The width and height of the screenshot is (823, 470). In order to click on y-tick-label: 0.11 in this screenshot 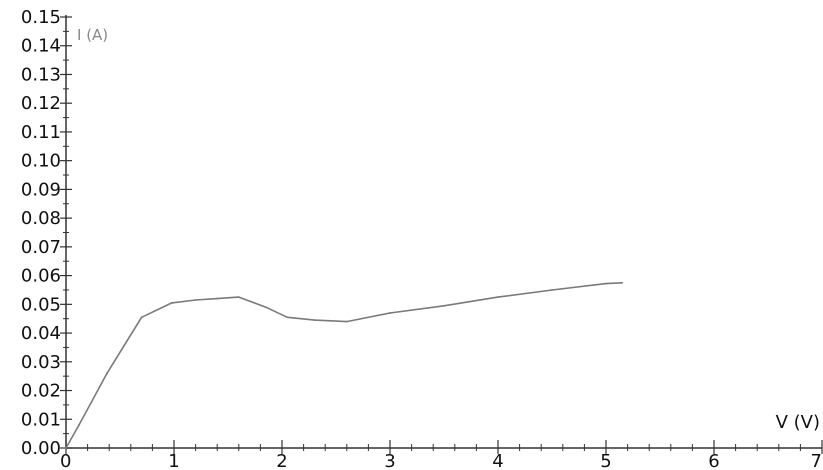, I will do `click(41, 132)`.